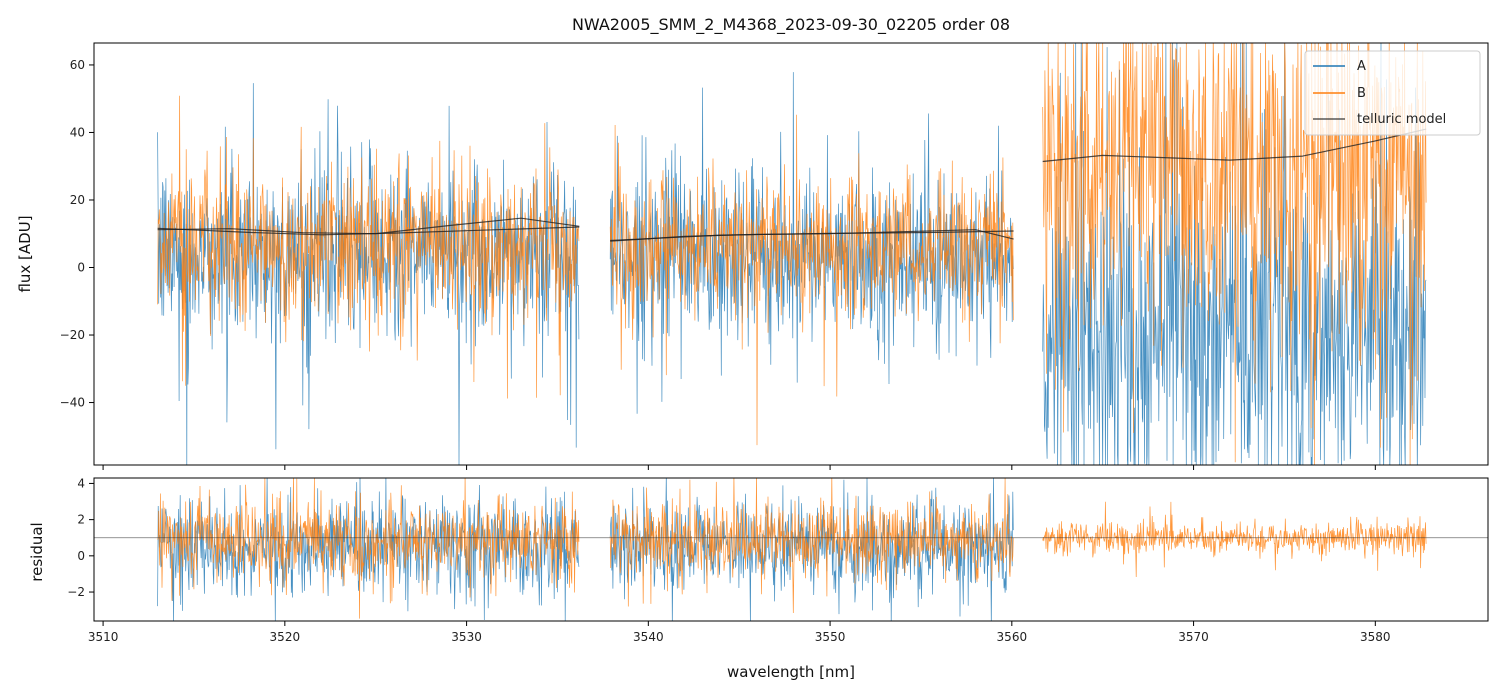 This screenshot has width=1502, height=696. I want to click on x-tick-label: 3510, so click(103, 637).